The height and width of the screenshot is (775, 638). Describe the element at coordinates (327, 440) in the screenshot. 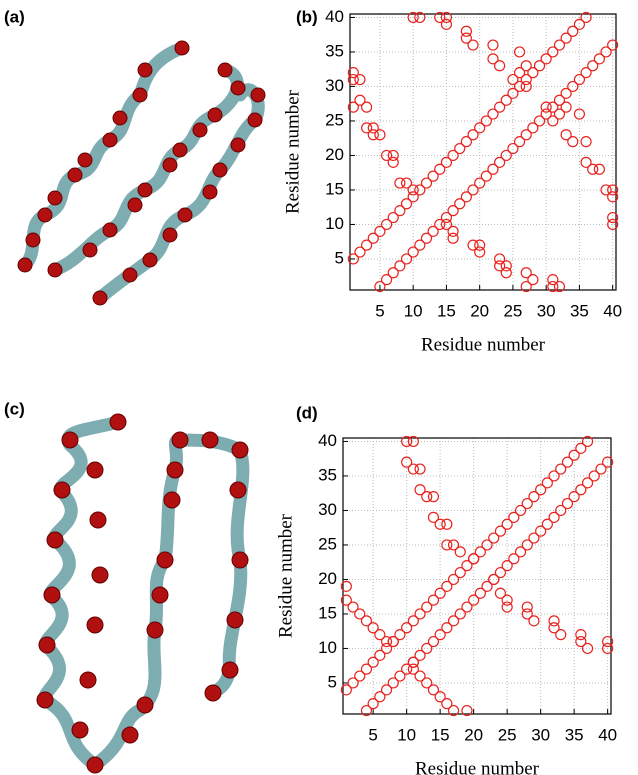

I see `y-tick-label: 40` at that location.